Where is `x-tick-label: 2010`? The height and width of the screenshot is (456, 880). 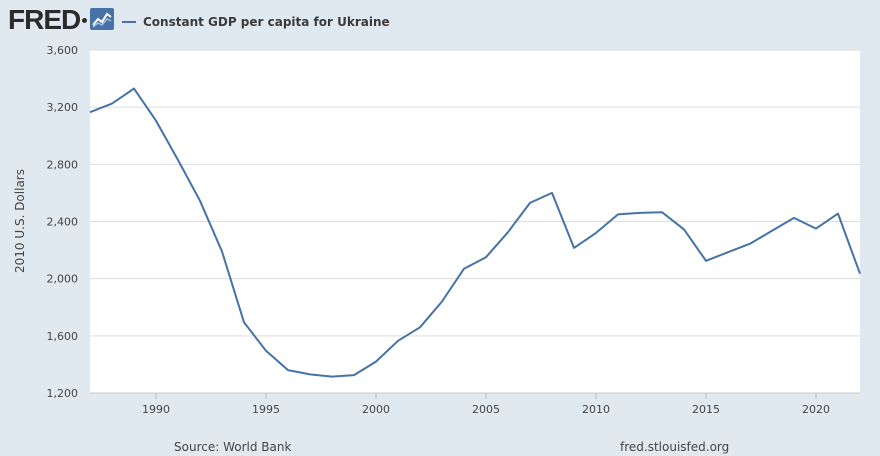 x-tick-label: 2010 is located at coordinates (596, 409).